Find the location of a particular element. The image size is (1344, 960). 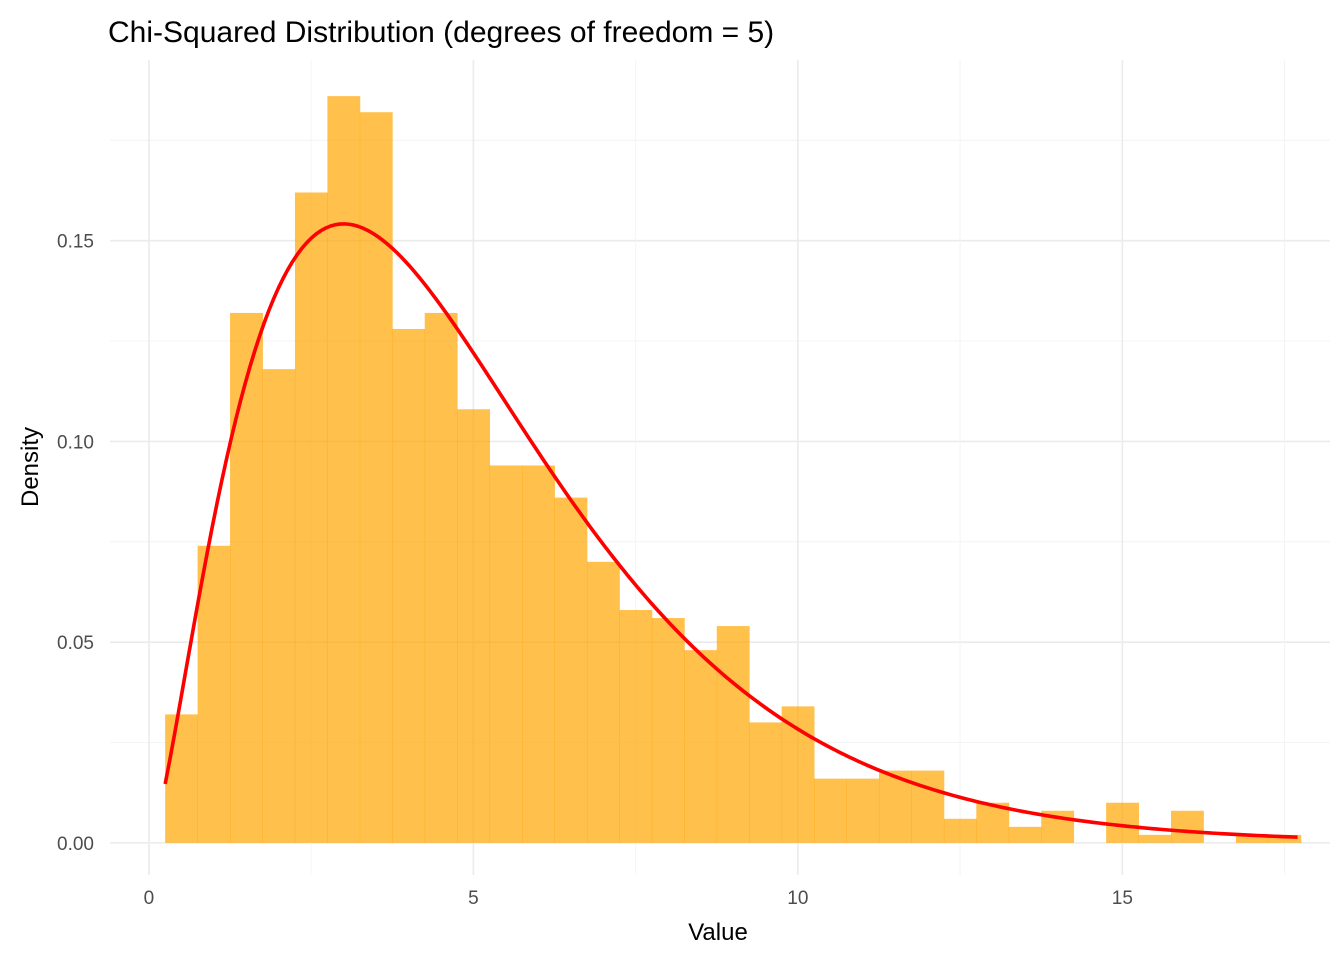

x-tick-label: 0 is located at coordinates (149, 898).